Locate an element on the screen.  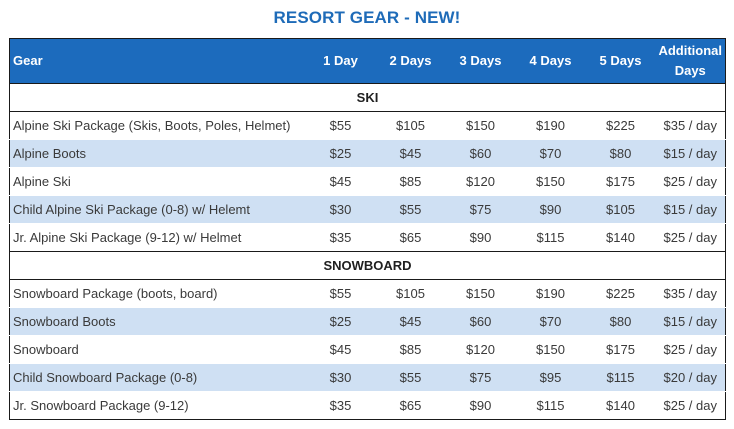
gear-name: Child Snowboard Package (0-8) is located at coordinates (157, 377).